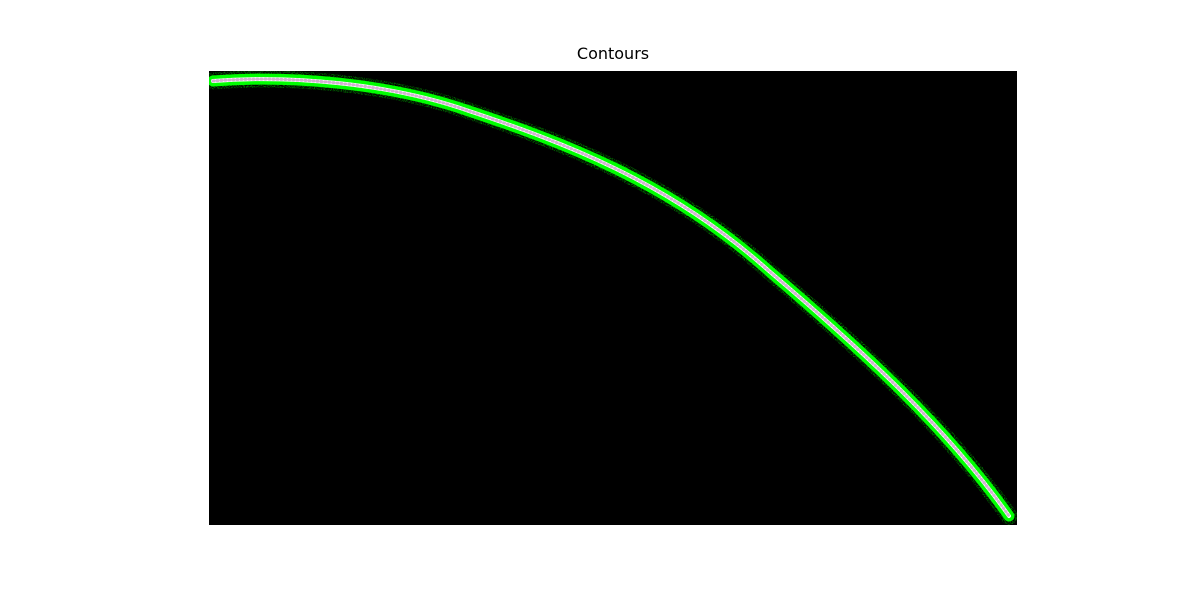  Describe the element at coordinates (613, 53) in the screenshot. I see `figure-title: Contours` at that location.